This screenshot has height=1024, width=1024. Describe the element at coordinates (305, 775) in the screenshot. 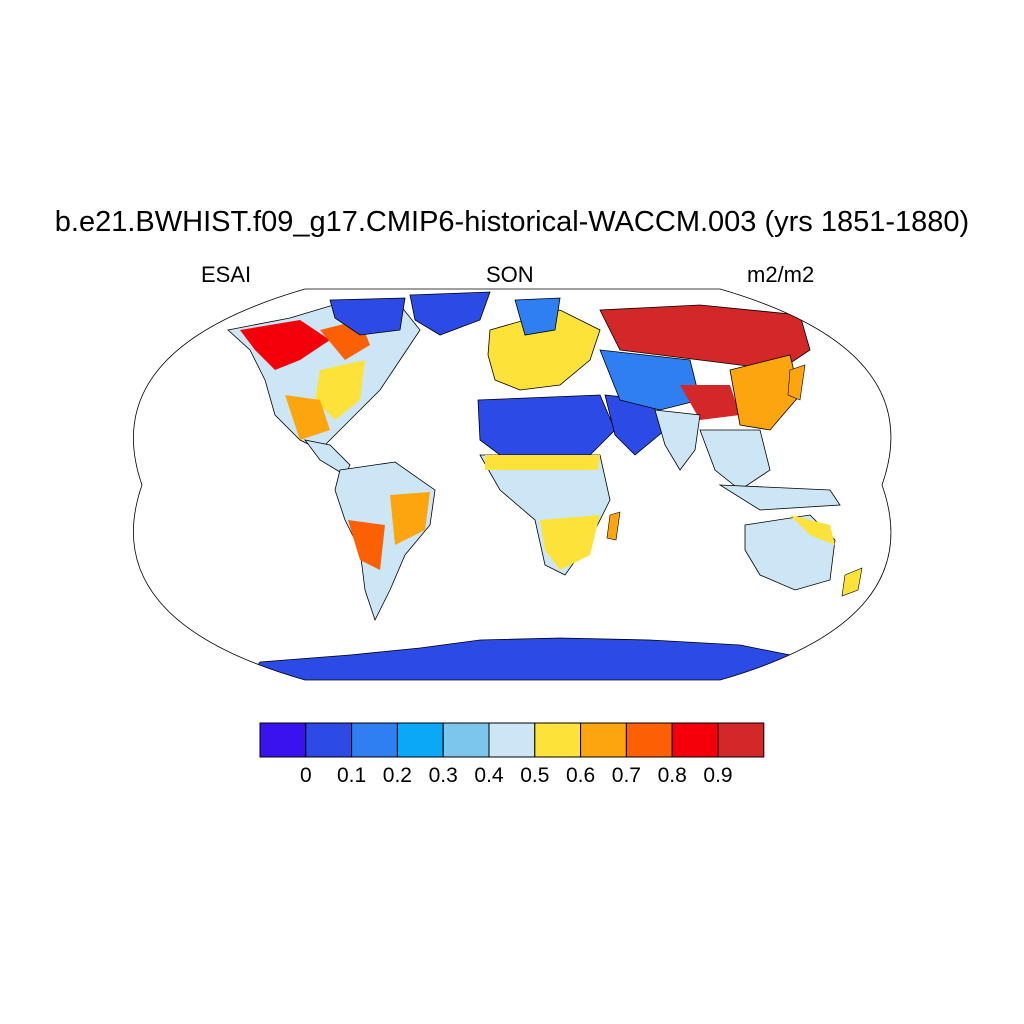

I see `colorbar-tick-label: 0` at that location.